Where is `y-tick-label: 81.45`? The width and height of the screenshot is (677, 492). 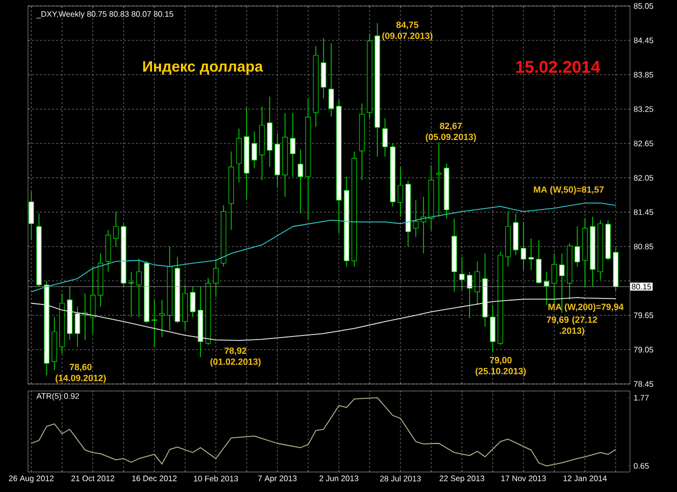
y-tick-label: 81.45 is located at coordinates (644, 212).